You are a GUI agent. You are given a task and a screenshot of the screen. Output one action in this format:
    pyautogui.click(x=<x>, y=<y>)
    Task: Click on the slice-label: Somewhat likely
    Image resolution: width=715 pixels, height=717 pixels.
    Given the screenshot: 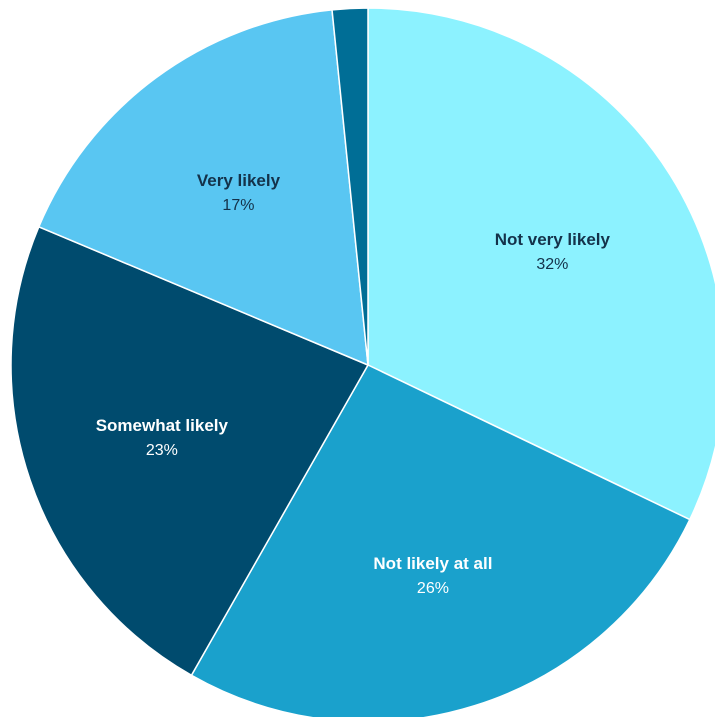 What is the action you would take?
    pyautogui.click(x=162, y=425)
    